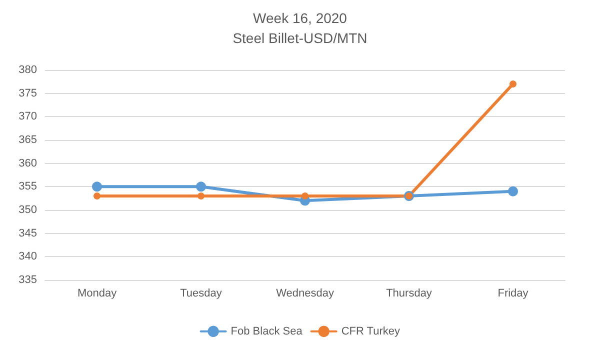  What do you see at coordinates (300, 38) in the screenshot?
I see `chart-subtitle: Steel Billet-USD/MTN` at bounding box center [300, 38].